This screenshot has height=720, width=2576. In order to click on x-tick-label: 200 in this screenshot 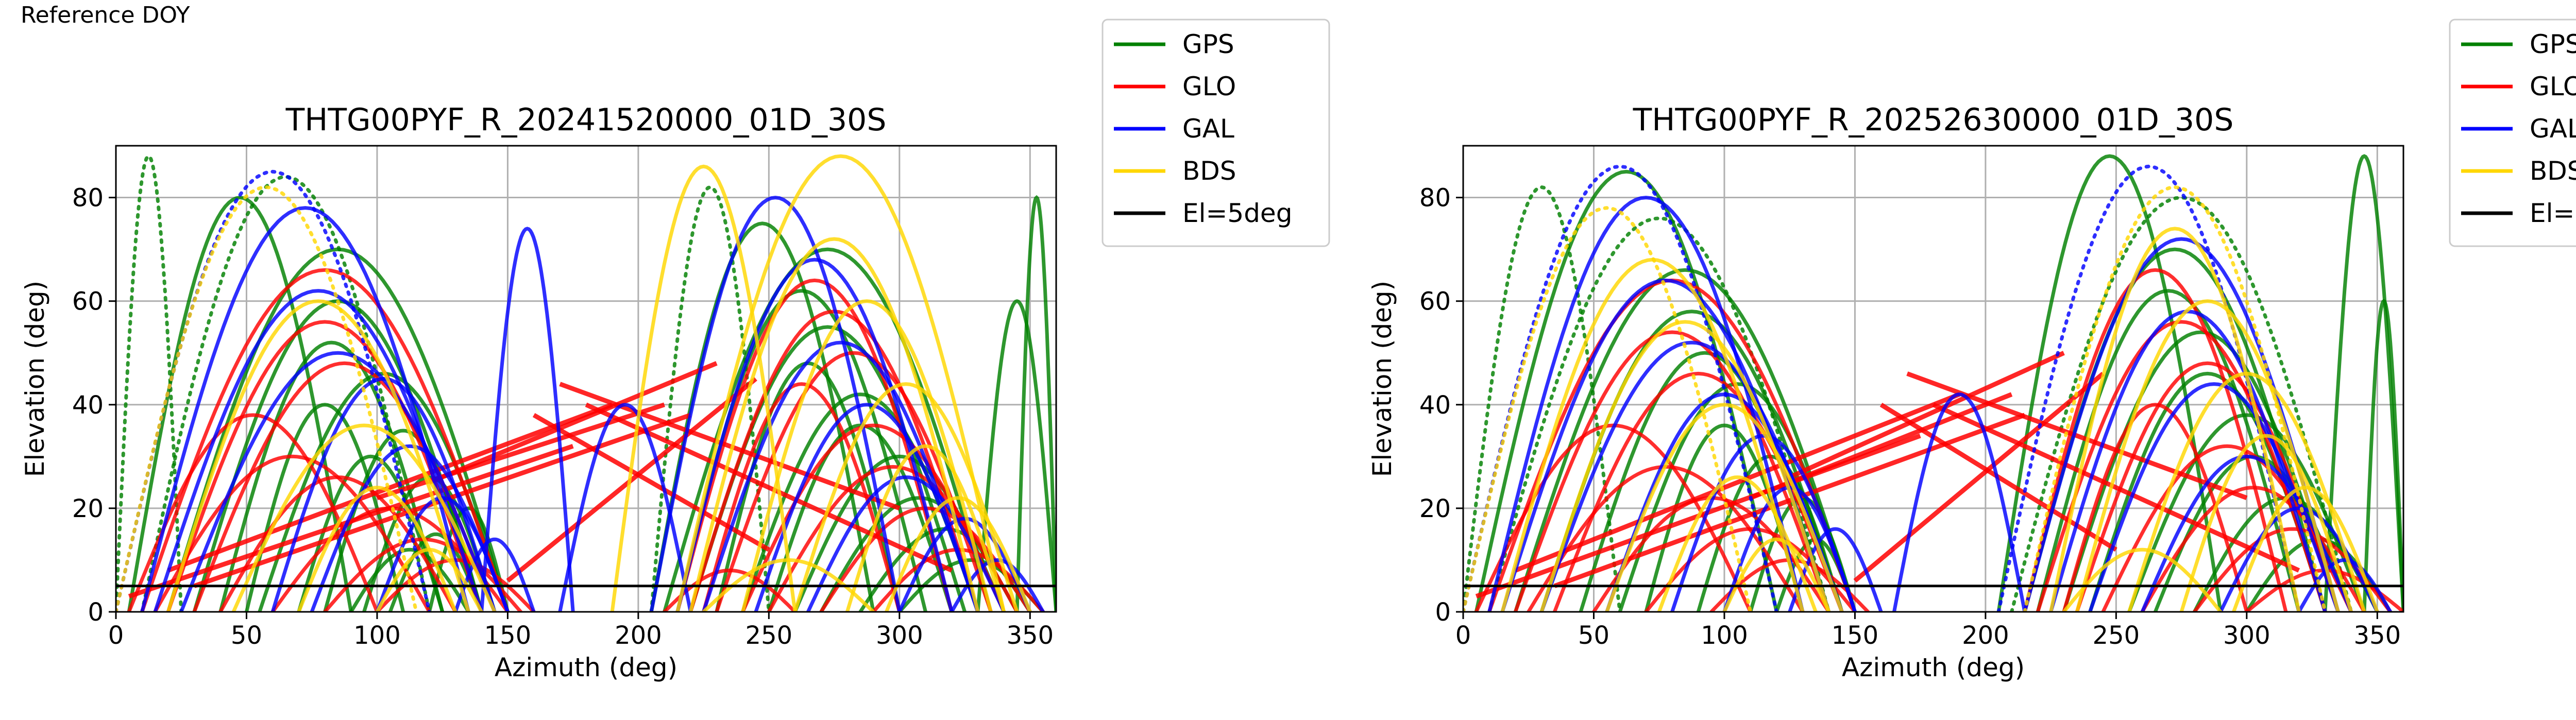, I will do `click(1985, 635)`.